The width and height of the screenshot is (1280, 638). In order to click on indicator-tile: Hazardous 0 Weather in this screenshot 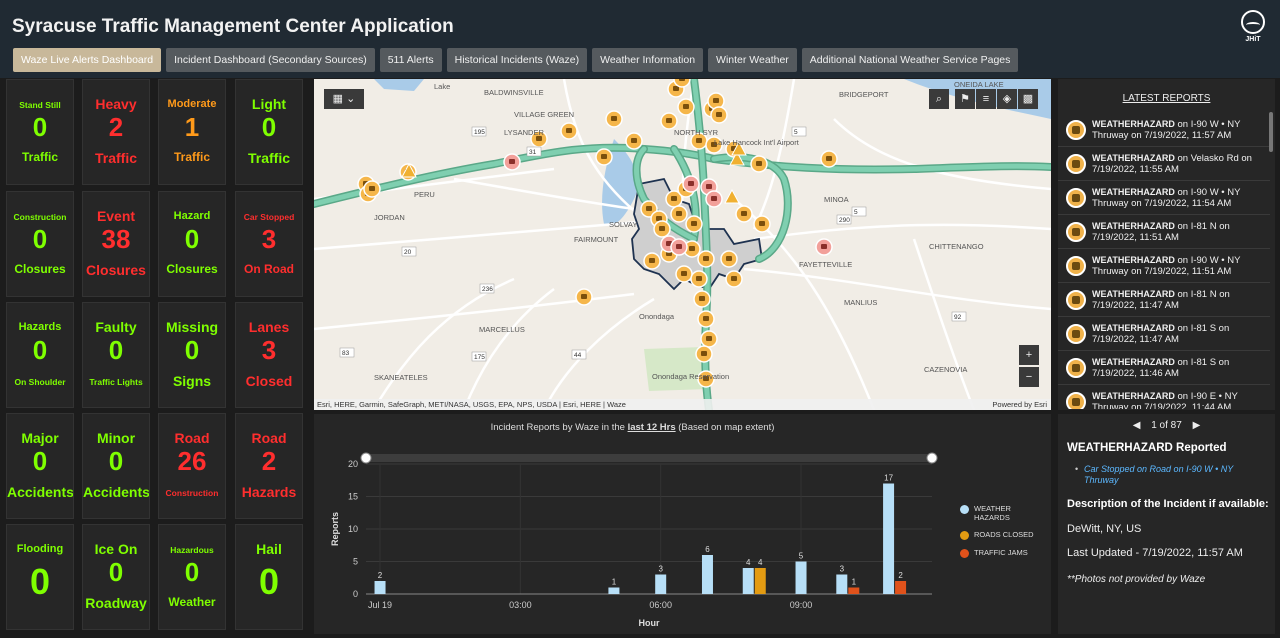, I will do `click(192, 577)`.